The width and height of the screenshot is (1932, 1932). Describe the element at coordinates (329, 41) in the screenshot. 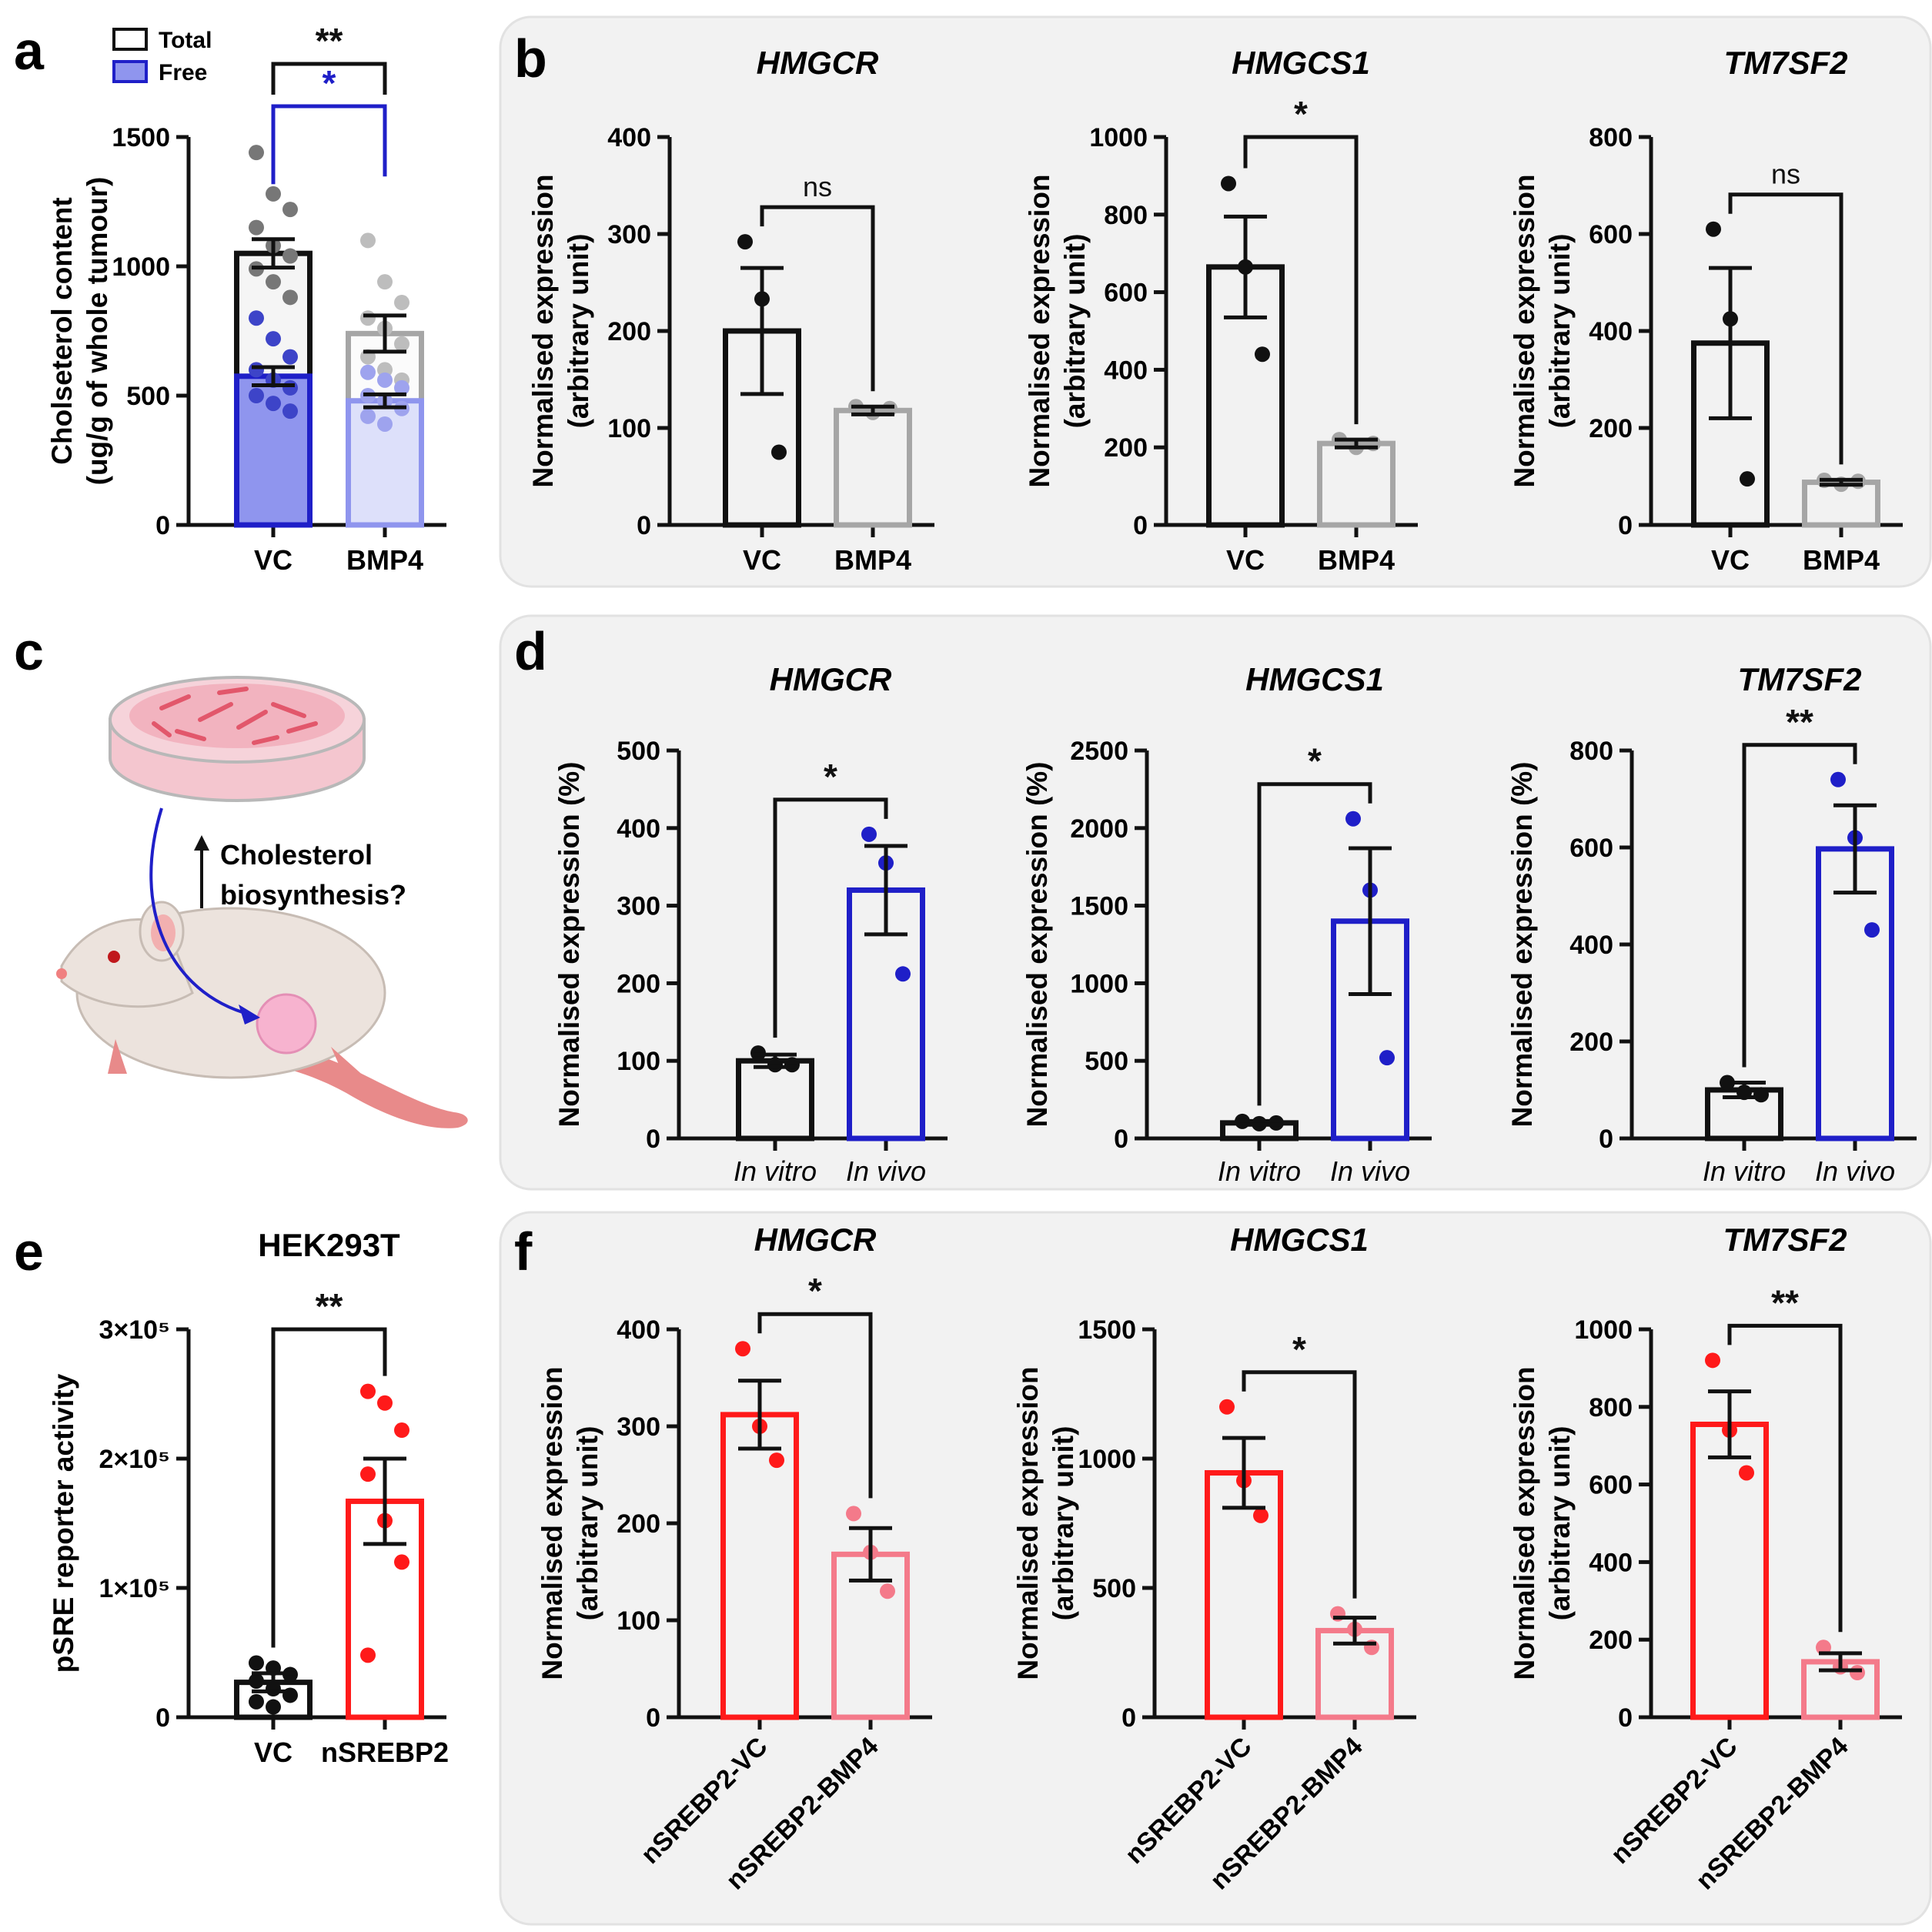

I see `significance-bracket-total-label: **` at that location.